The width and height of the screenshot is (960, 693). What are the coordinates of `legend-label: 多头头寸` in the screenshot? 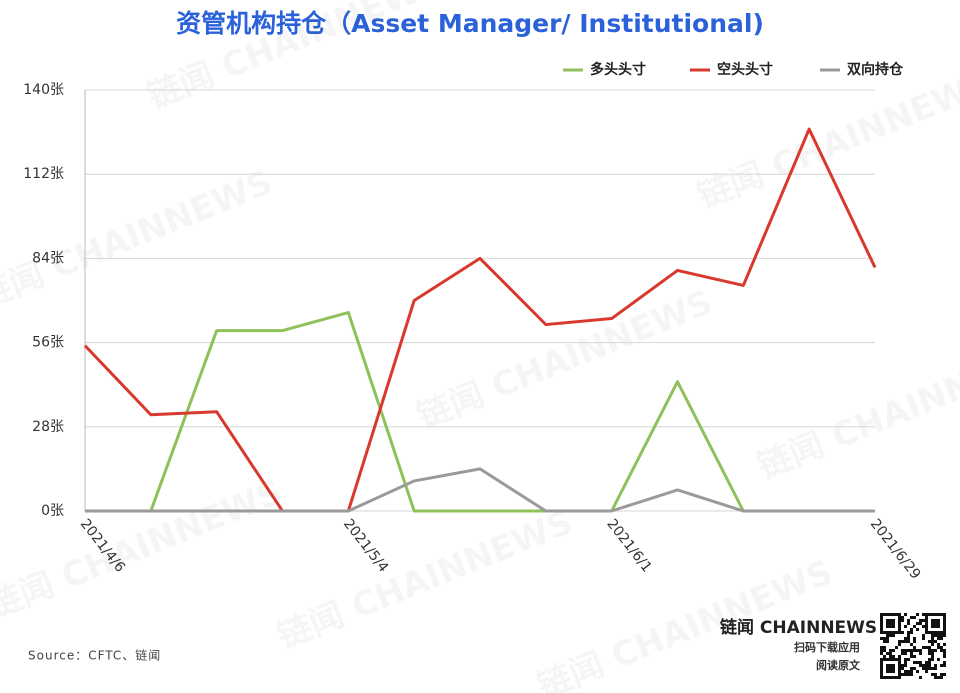 It's located at (618, 69).